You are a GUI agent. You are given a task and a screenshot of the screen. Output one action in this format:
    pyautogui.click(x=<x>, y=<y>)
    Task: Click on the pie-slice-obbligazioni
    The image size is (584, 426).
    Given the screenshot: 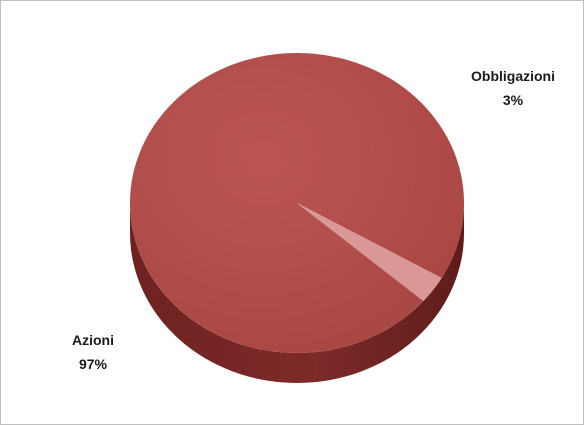 What is the action you would take?
    pyautogui.click(x=369, y=252)
    